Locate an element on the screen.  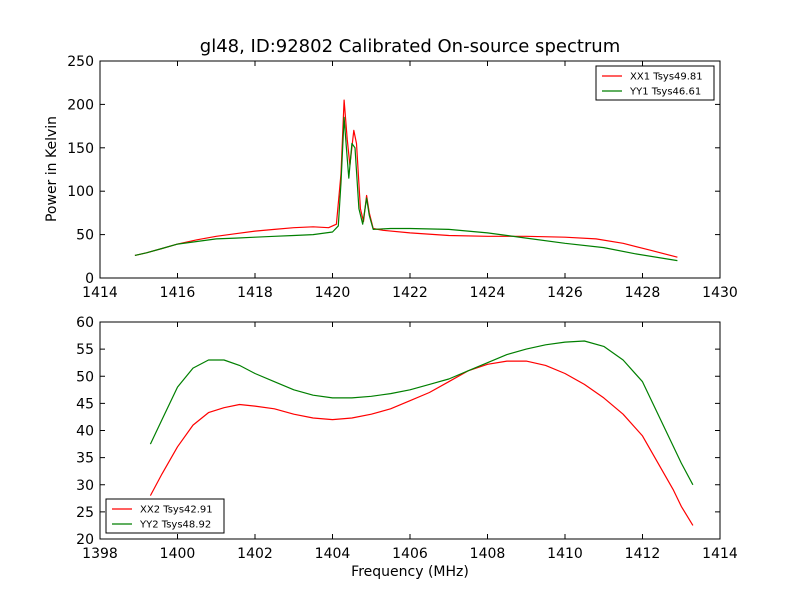
x-tick-label: 1424 is located at coordinates (488, 293).